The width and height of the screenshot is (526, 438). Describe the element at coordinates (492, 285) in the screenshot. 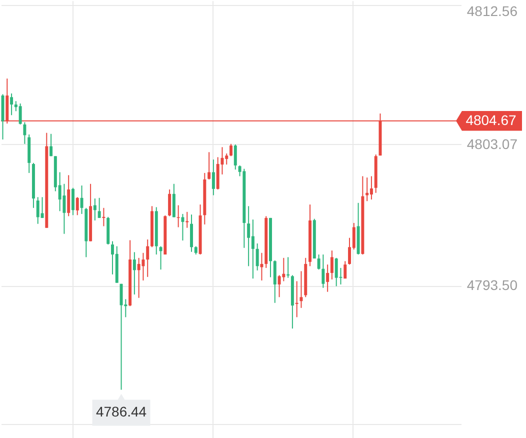

I see `y-tick-label: 4793.50` at that location.